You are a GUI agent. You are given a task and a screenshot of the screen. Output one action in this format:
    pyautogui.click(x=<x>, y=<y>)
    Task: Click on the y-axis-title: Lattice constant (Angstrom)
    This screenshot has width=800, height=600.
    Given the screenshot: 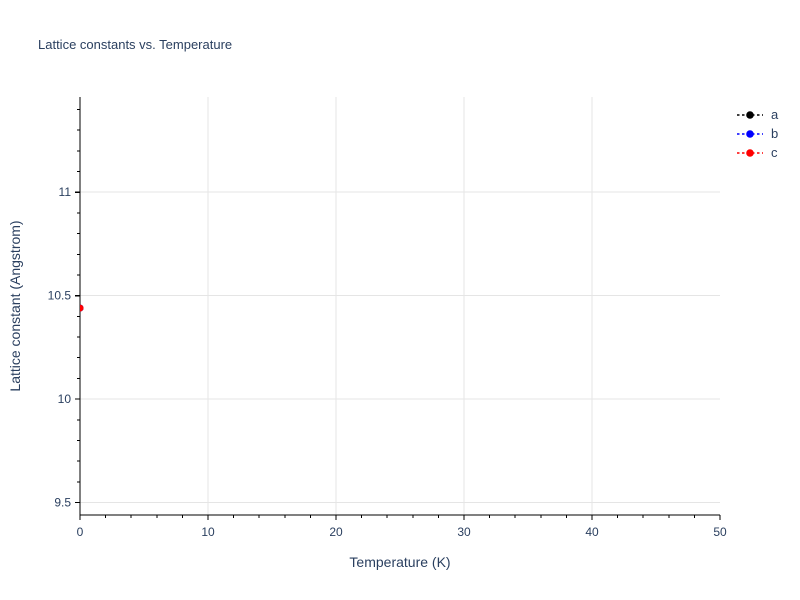 What is the action you would take?
    pyautogui.click(x=15, y=306)
    